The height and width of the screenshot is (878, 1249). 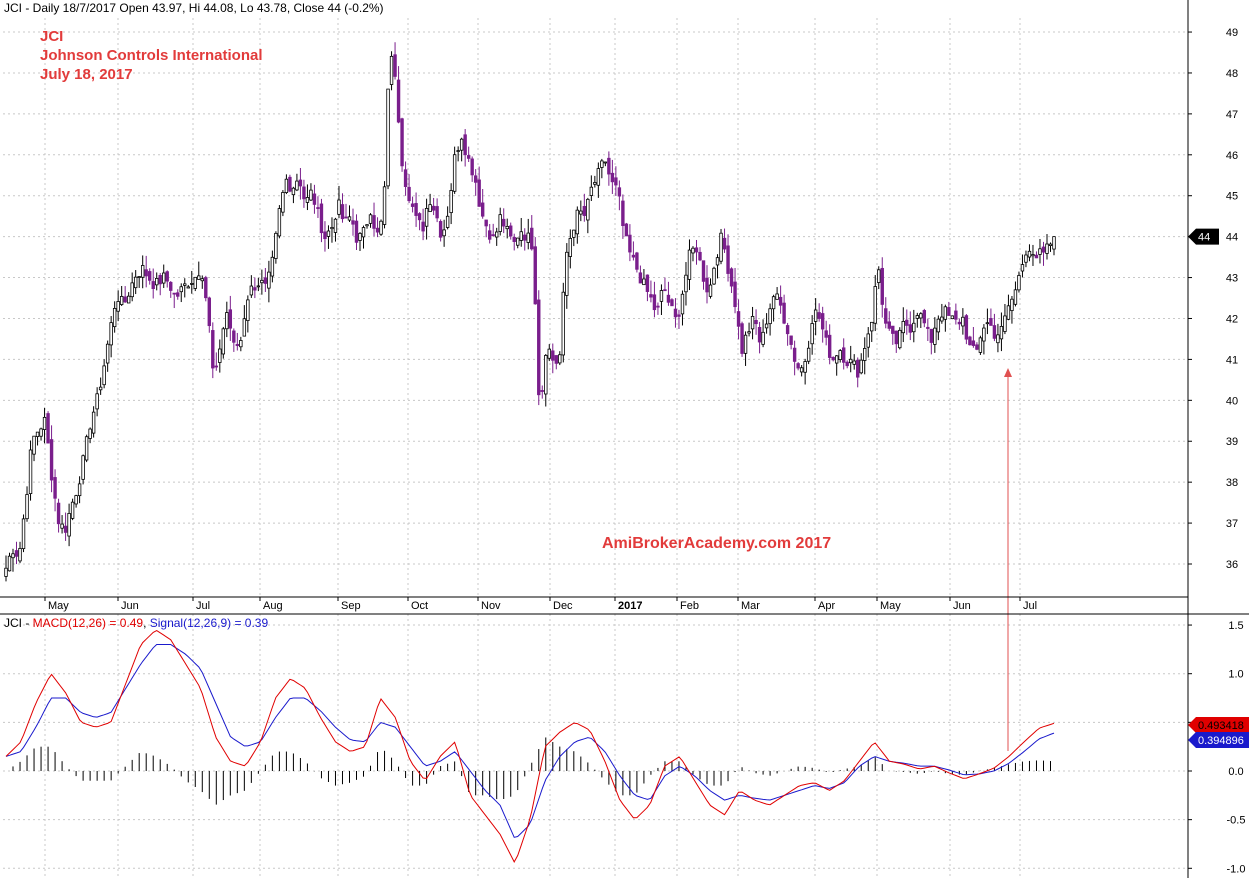 I want to click on macd-header-signal: Signal(12,26,9) = 0.39, so click(x=209, y=623).